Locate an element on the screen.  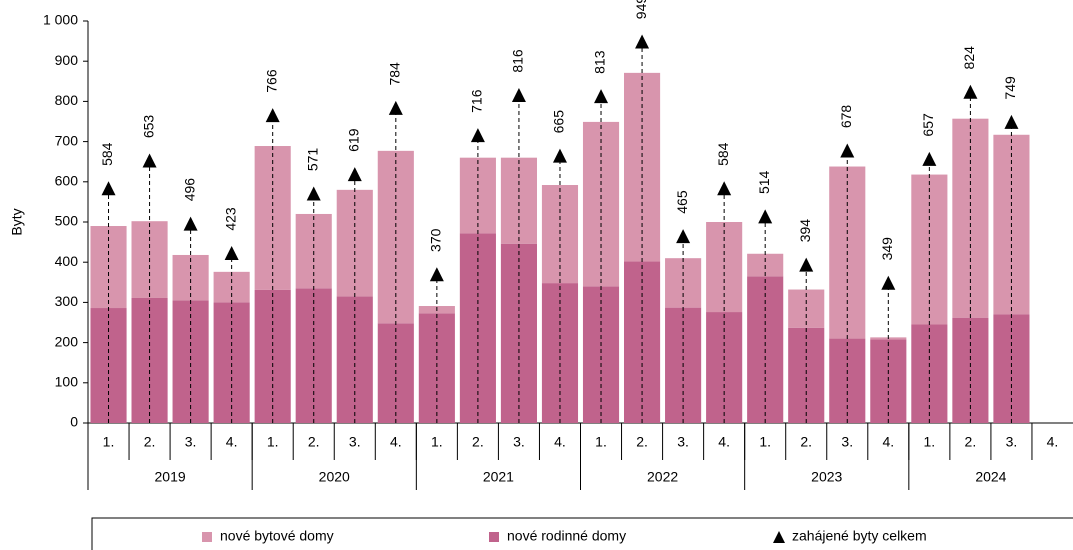
data-label: 824 is located at coordinates (969, 58).